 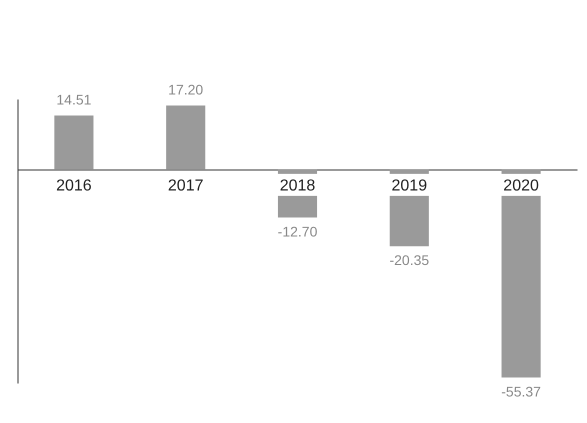 What do you see at coordinates (186, 89) in the screenshot?
I see `data-label: 17.20` at bounding box center [186, 89].